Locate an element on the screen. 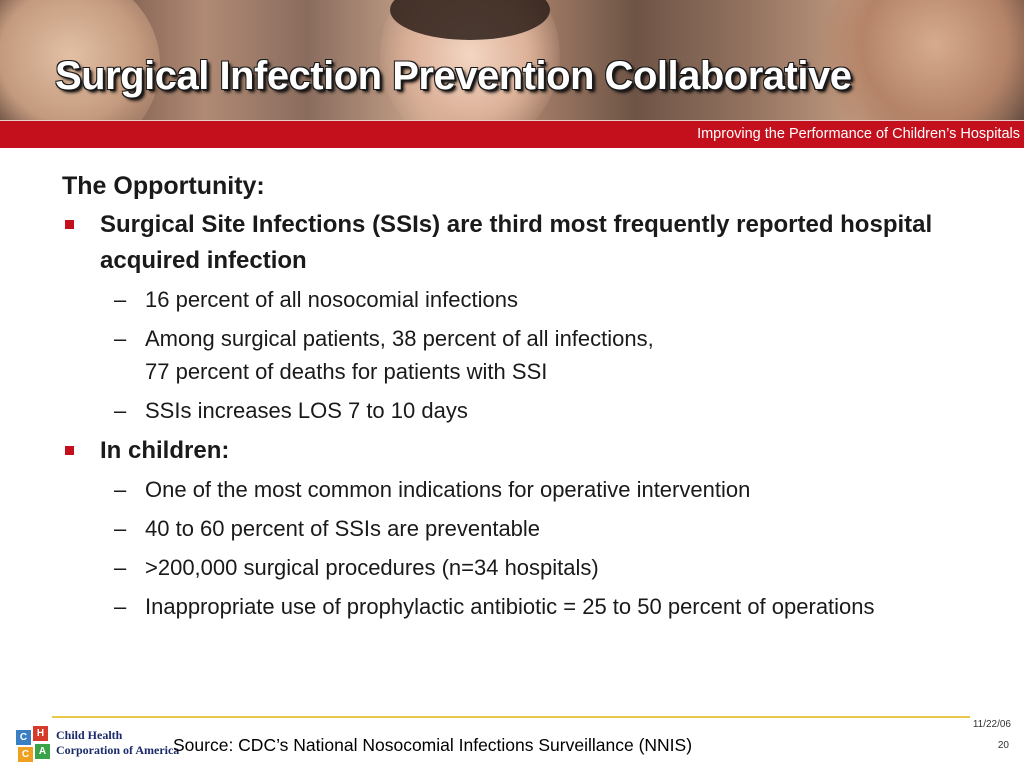 The width and height of the screenshot is (1024, 768). logo-block: A is located at coordinates (42, 751).